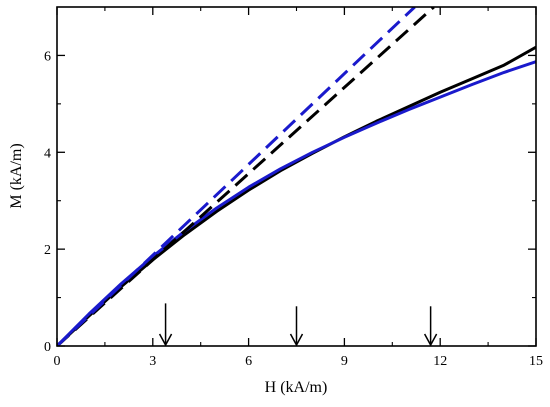 The image size is (550, 407). Describe the element at coordinates (47, 347) in the screenshot. I see `y-tick-label: 0` at that location.